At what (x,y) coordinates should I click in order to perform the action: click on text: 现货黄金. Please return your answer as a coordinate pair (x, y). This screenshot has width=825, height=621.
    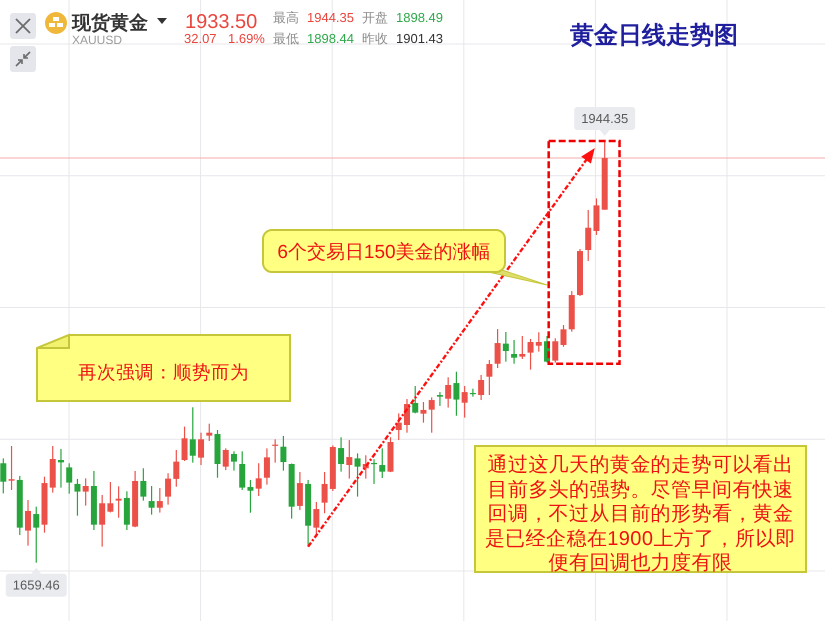
    Looking at the image, I should click on (109, 23).